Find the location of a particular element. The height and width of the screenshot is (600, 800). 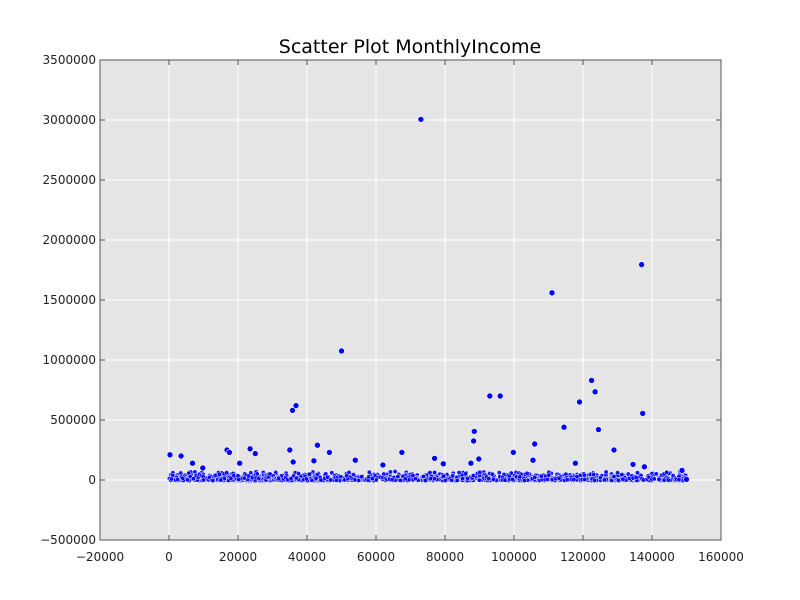

x-tick-label: 60000 is located at coordinates (376, 557).